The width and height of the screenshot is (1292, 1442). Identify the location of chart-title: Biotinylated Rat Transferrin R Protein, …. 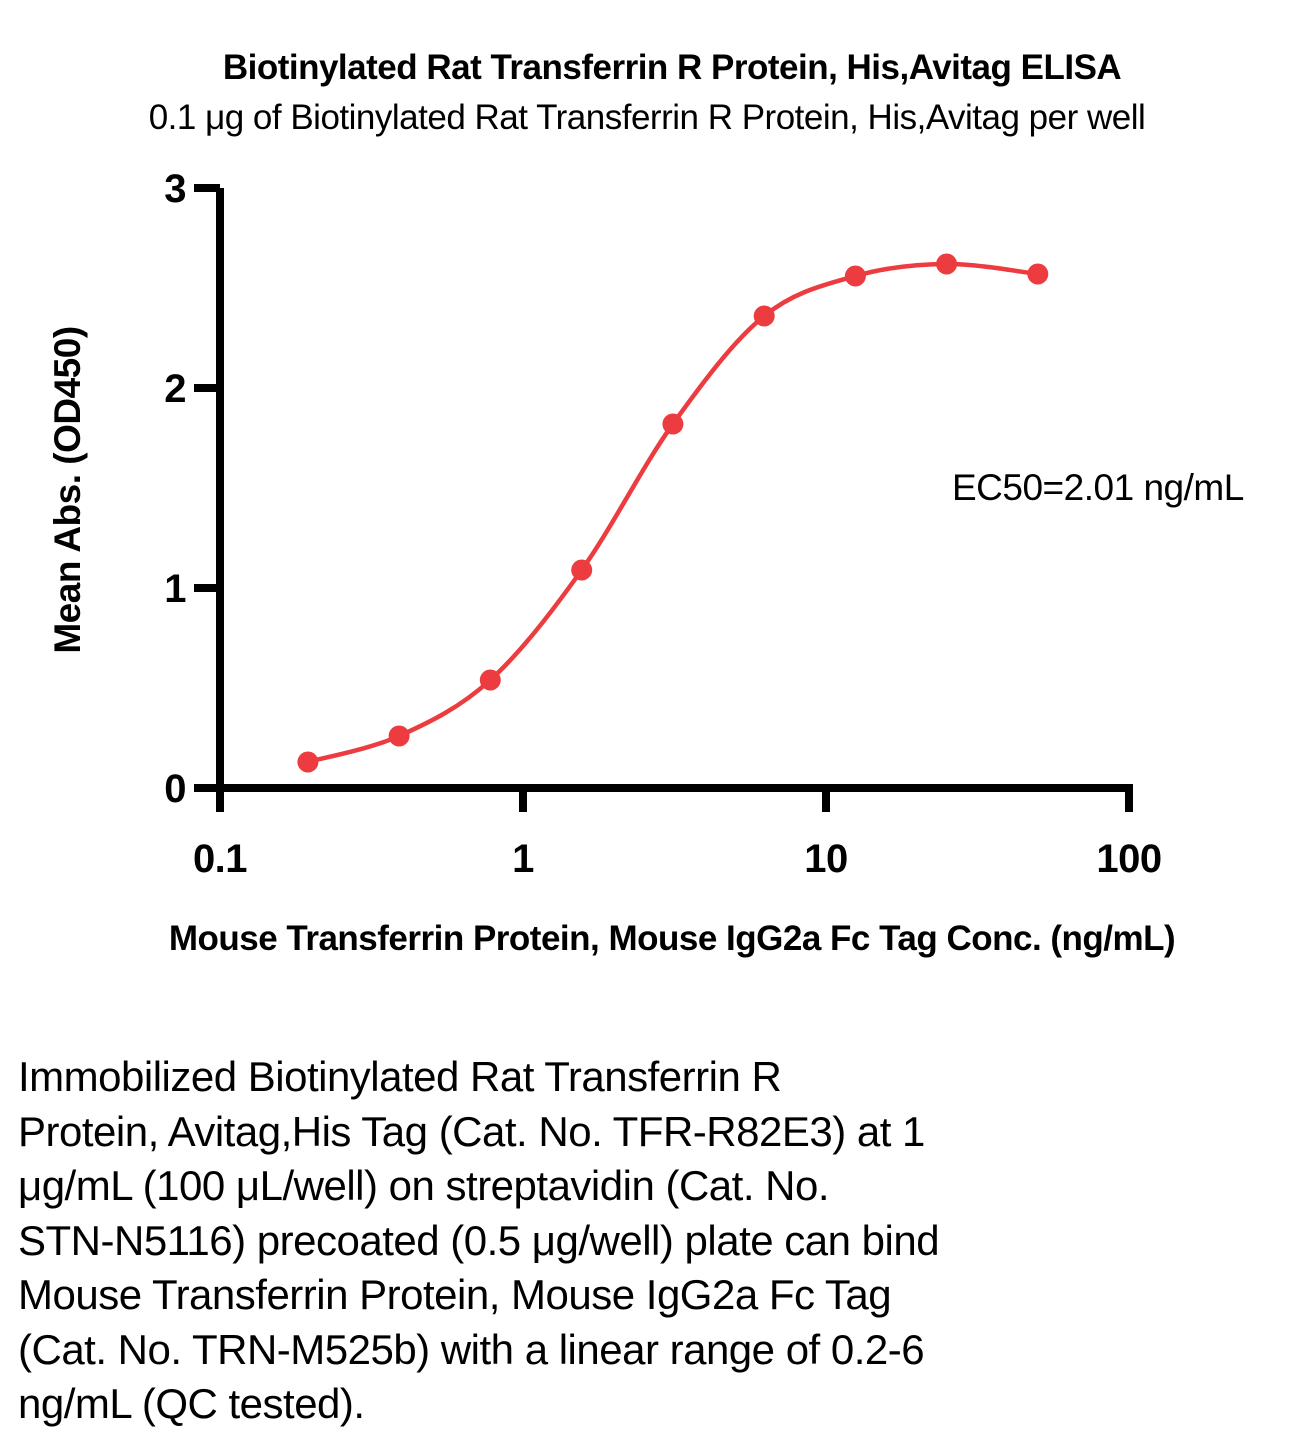
(672, 67).